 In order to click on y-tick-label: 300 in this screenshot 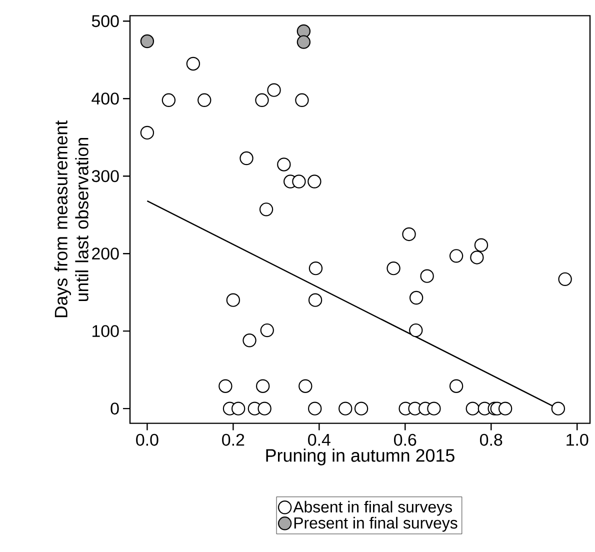, I will do `click(105, 176)`.